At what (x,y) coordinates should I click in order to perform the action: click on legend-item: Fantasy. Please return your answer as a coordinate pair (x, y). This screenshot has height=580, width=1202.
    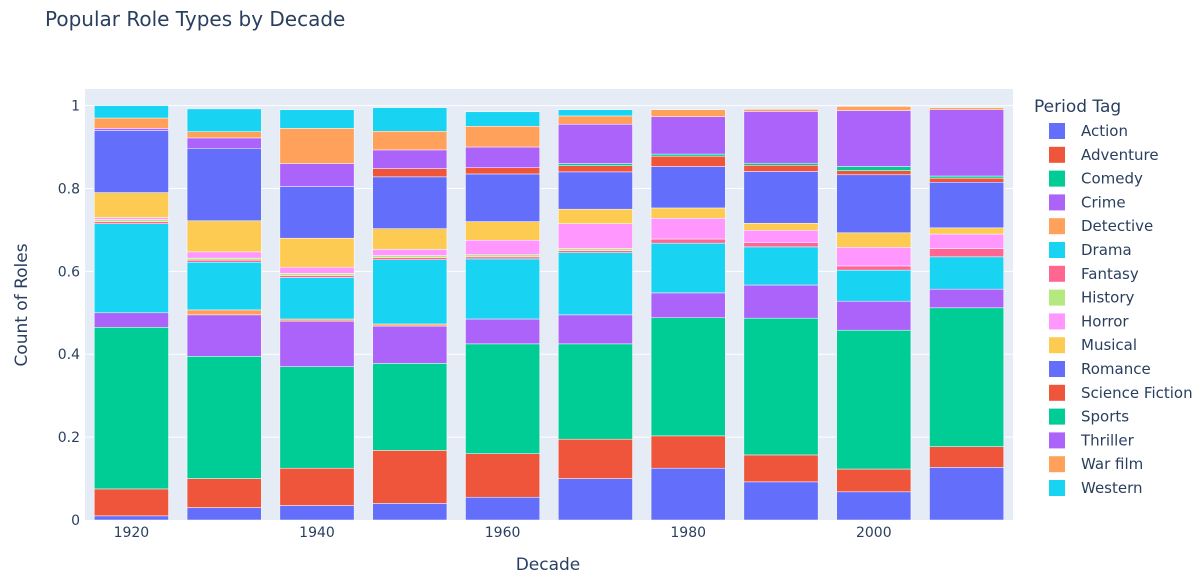
    Looking at the image, I should click on (1094, 274).